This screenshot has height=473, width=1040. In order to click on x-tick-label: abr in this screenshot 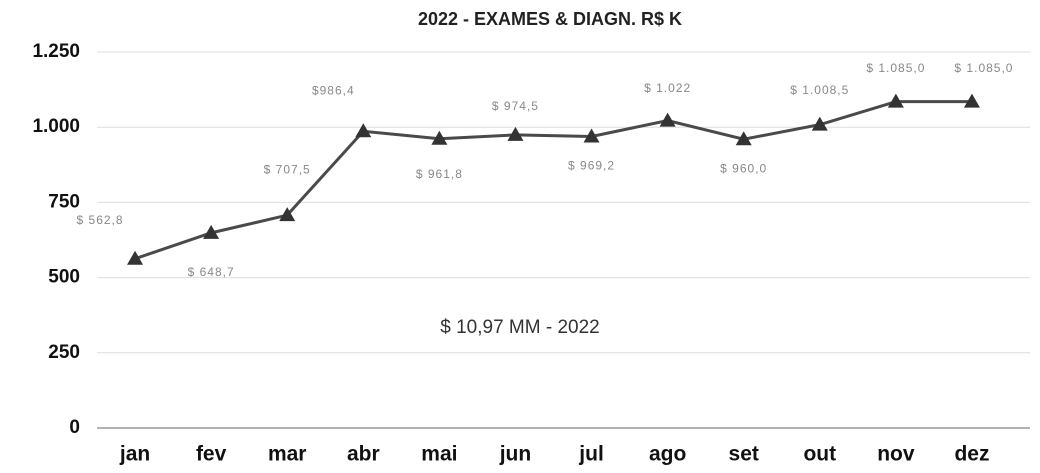, I will do `click(363, 454)`.